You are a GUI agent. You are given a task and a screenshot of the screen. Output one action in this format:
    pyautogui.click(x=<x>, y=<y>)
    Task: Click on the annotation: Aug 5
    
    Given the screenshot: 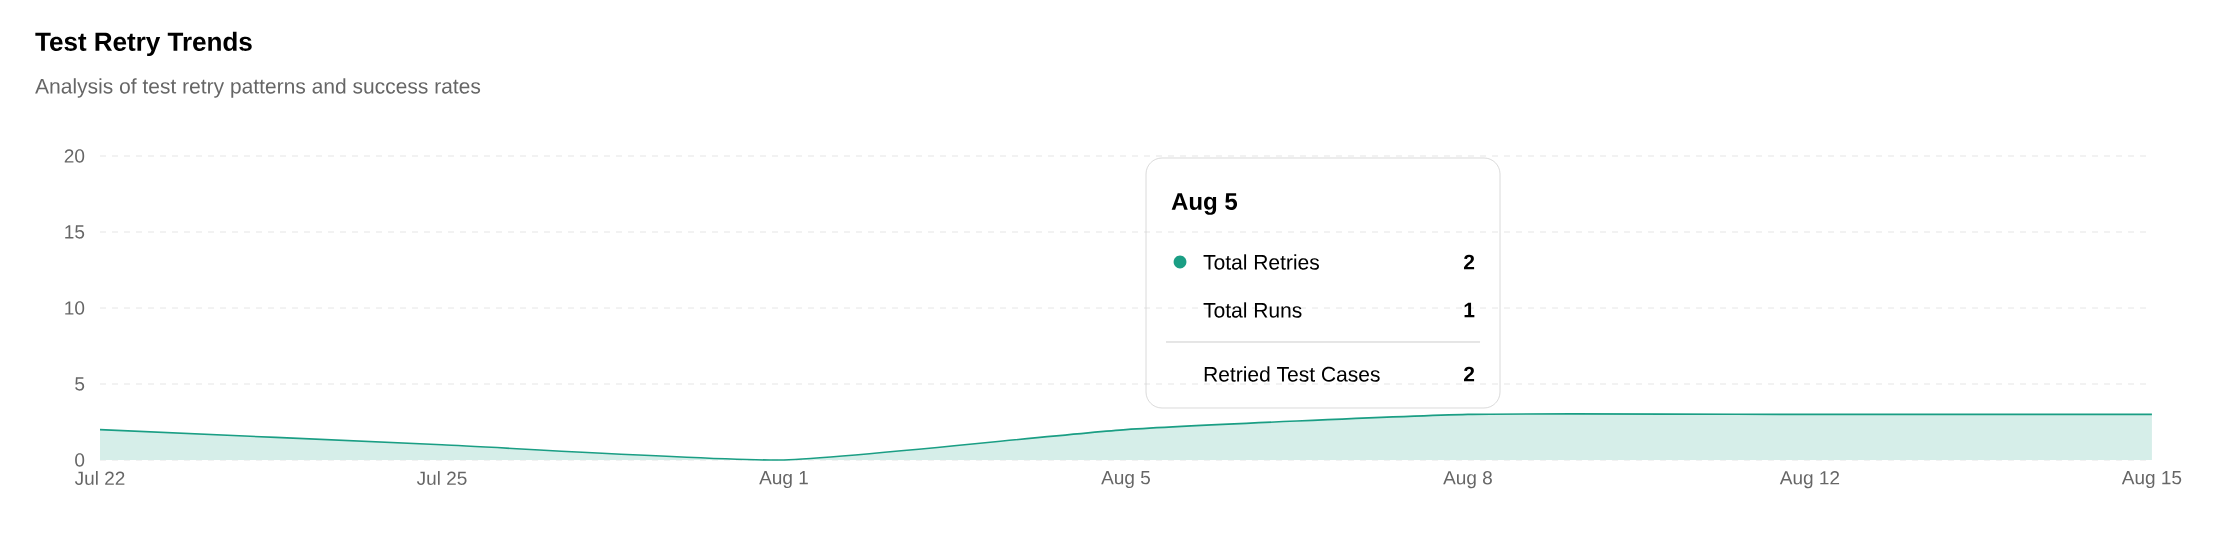 What is the action you would take?
    pyautogui.click(x=1204, y=204)
    